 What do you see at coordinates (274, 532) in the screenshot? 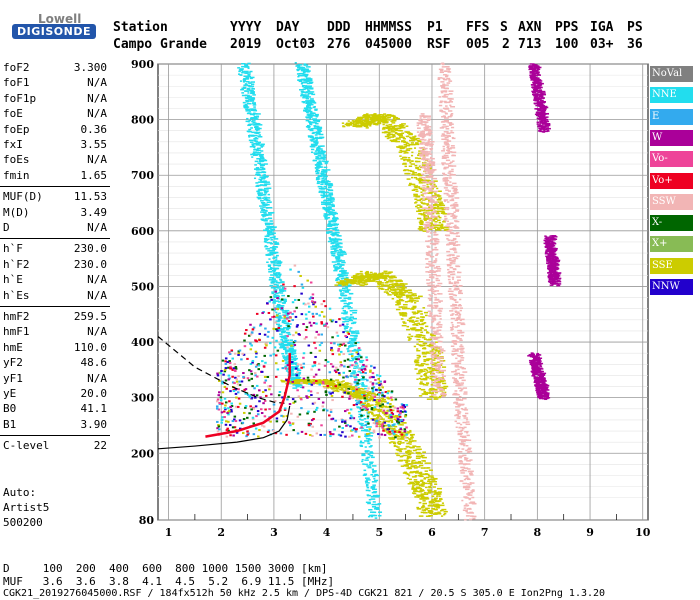
I see `x-tick-label: 3` at bounding box center [274, 532].